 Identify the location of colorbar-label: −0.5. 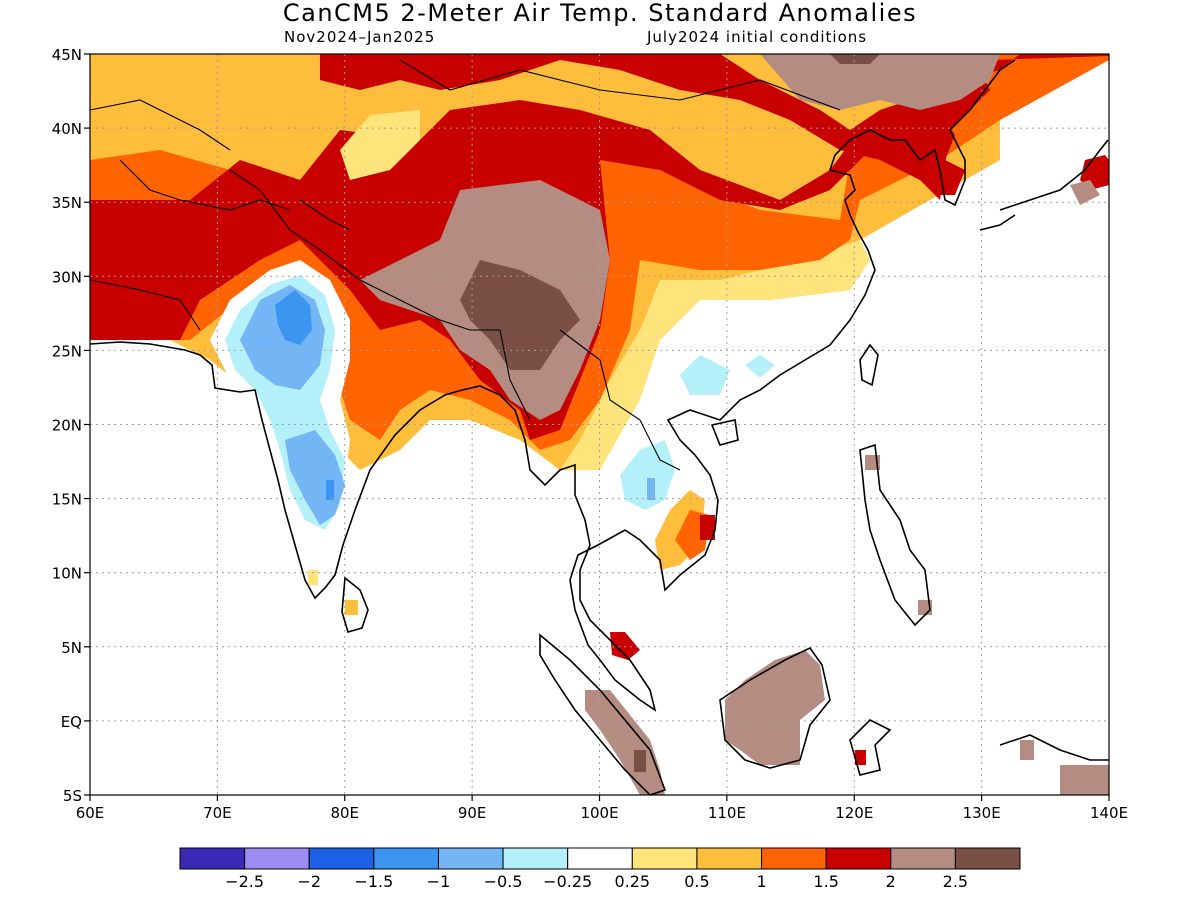
(503, 881).